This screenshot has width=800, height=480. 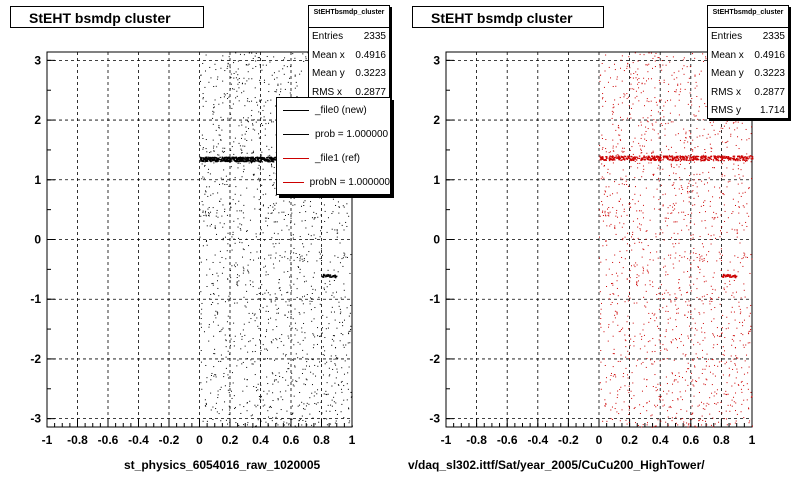 What do you see at coordinates (349, 92) in the screenshot?
I see `stats-row: RMS x 0.2877` at bounding box center [349, 92].